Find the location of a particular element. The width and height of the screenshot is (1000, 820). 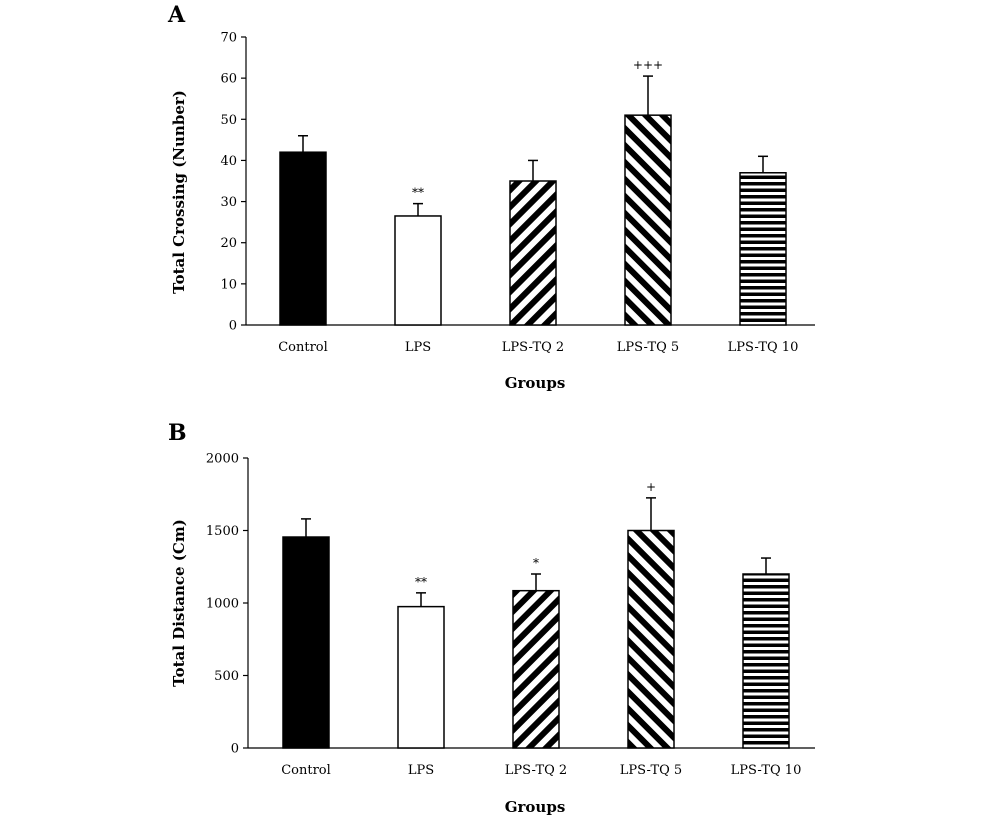

panel-b-x-tick-label-4: LPS-TQ 5 is located at coordinates (651, 770).